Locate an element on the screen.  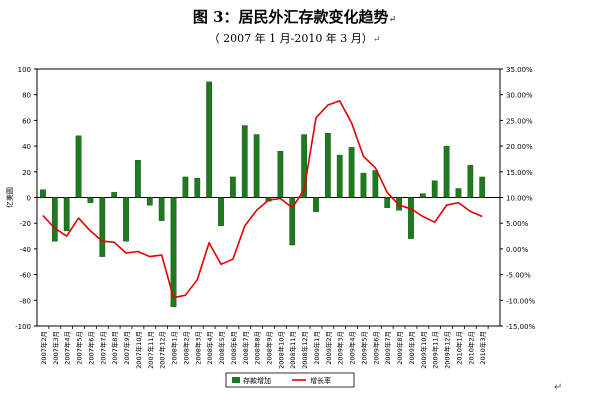
x-axis-tick-label: 2008年5月 is located at coordinates (221, 348).